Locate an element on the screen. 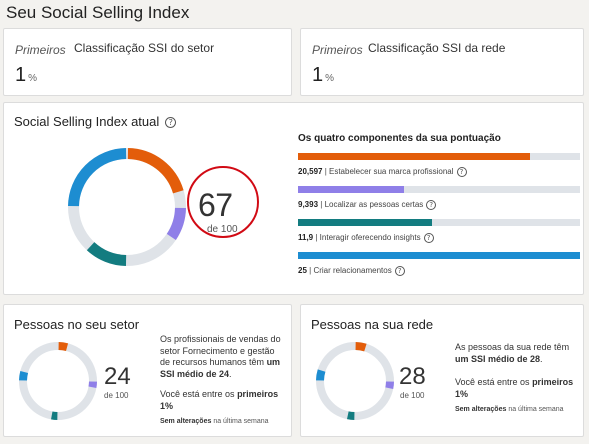  network-rank-prefix: Você está entre os is located at coordinates (494, 382).